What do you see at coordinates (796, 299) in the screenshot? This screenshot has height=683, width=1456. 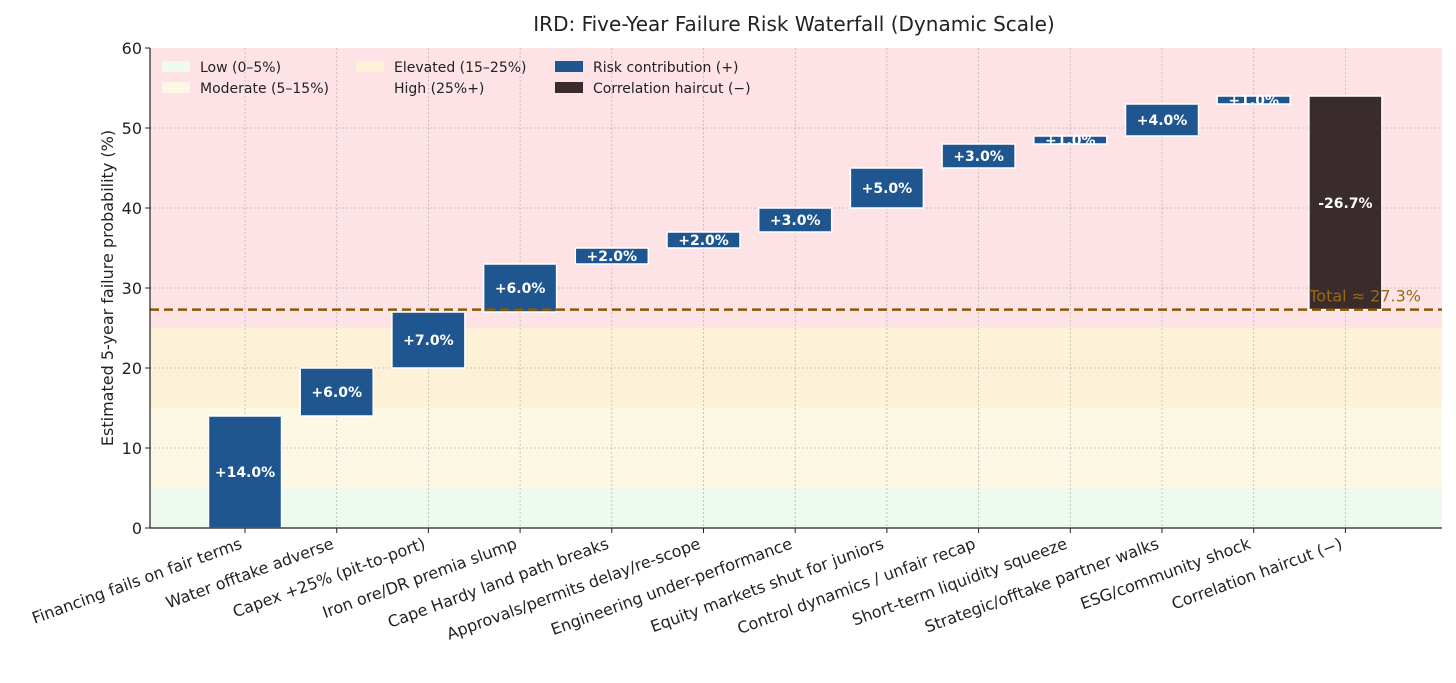 I see `total-line-group: Total ≈ 27.3%` at bounding box center [796, 299].